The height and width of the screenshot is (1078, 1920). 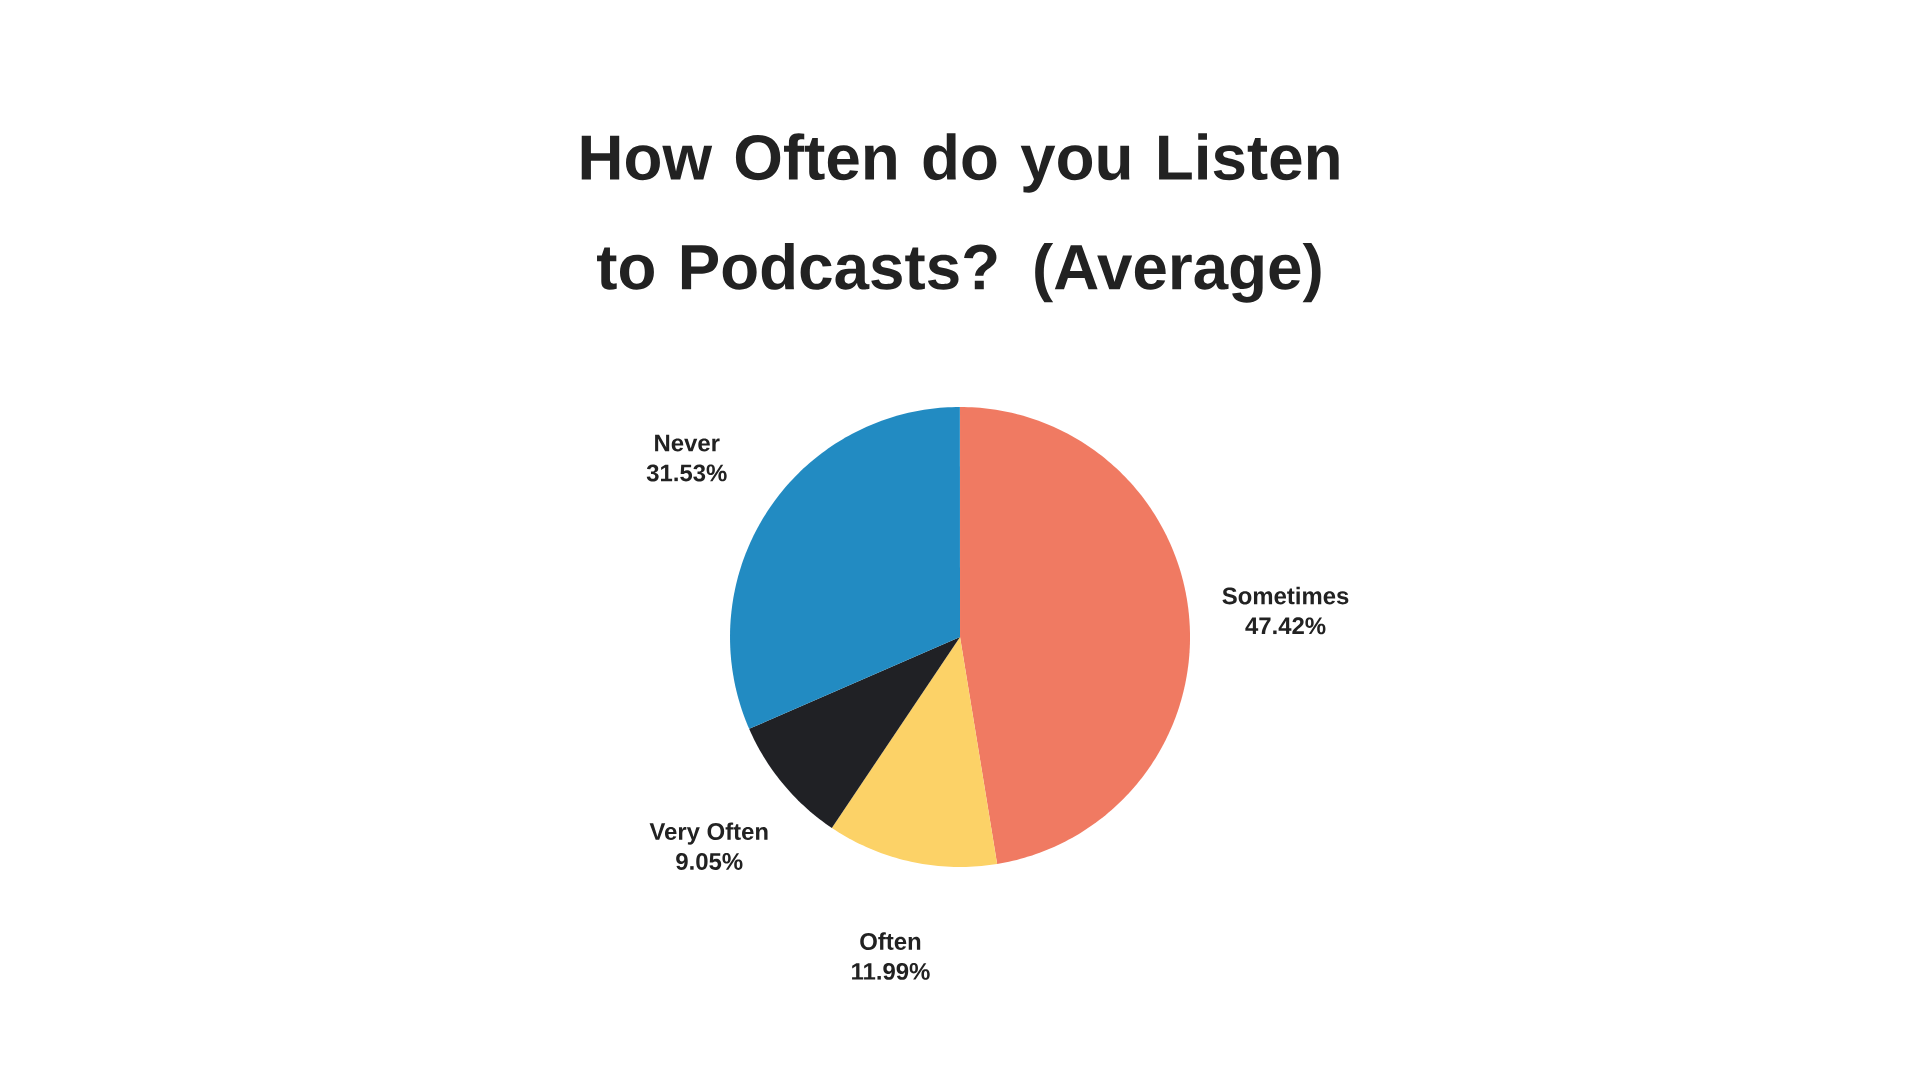 What do you see at coordinates (709, 861) in the screenshot?
I see `data-label: 9.05%` at bounding box center [709, 861].